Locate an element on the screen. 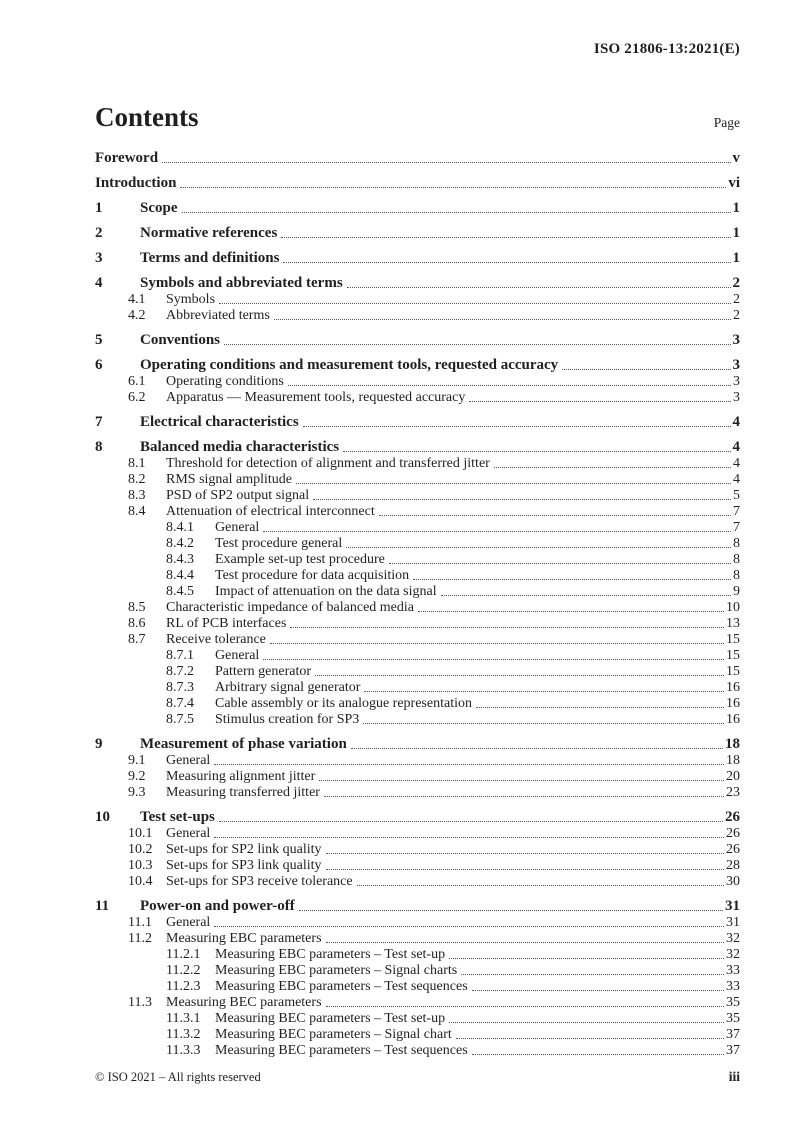 The width and height of the screenshot is (793, 1122). toc-entry-title: Set-ups for SP3 receive tolerance is located at coordinates (259, 881).